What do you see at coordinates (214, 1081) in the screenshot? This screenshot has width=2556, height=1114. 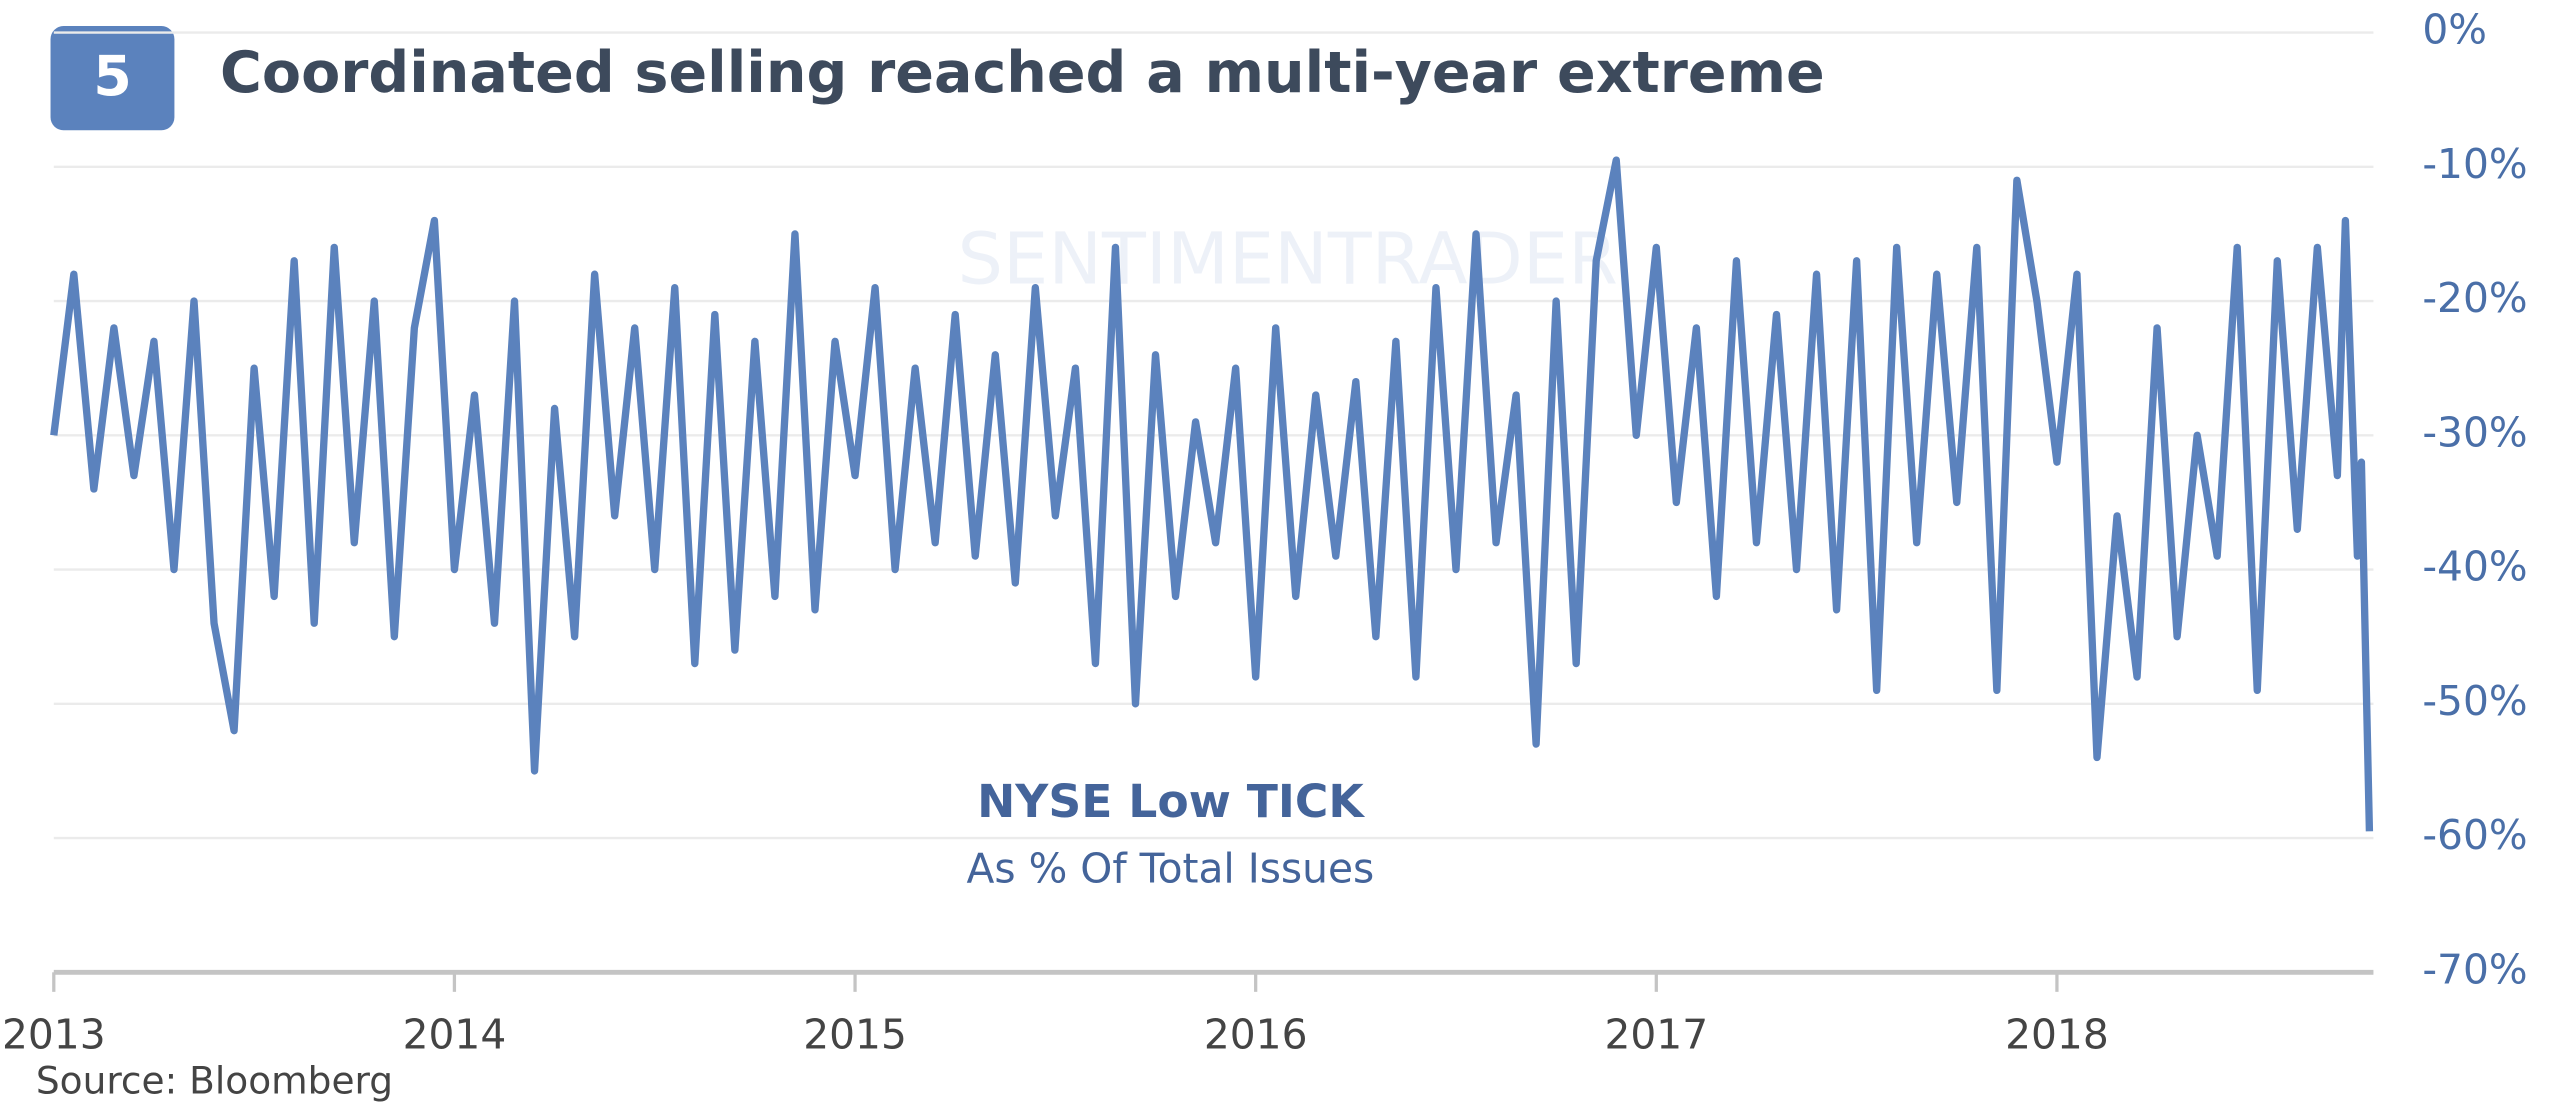 I see `source: Source: Bloomberg` at bounding box center [214, 1081].